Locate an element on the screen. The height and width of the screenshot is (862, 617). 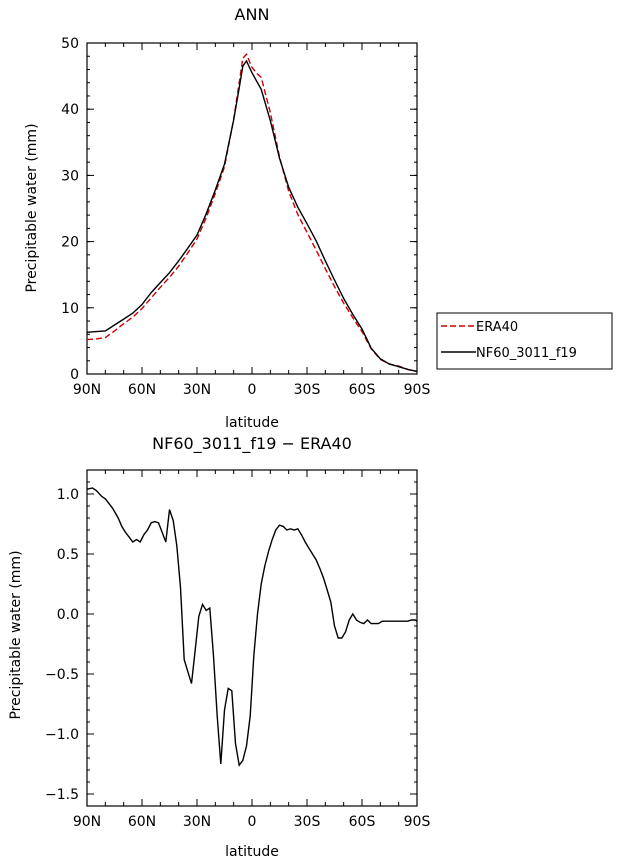
bottom-plot-title: NF60_3011_f19 − ERA40 is located at coordinates (252, 444).